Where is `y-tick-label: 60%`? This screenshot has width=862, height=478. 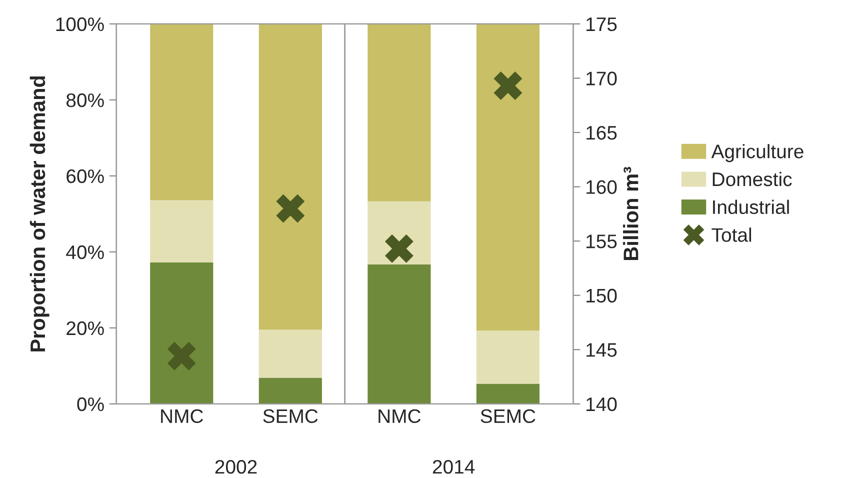 y-tick-label: 60% is located at coordinates (85, 176).